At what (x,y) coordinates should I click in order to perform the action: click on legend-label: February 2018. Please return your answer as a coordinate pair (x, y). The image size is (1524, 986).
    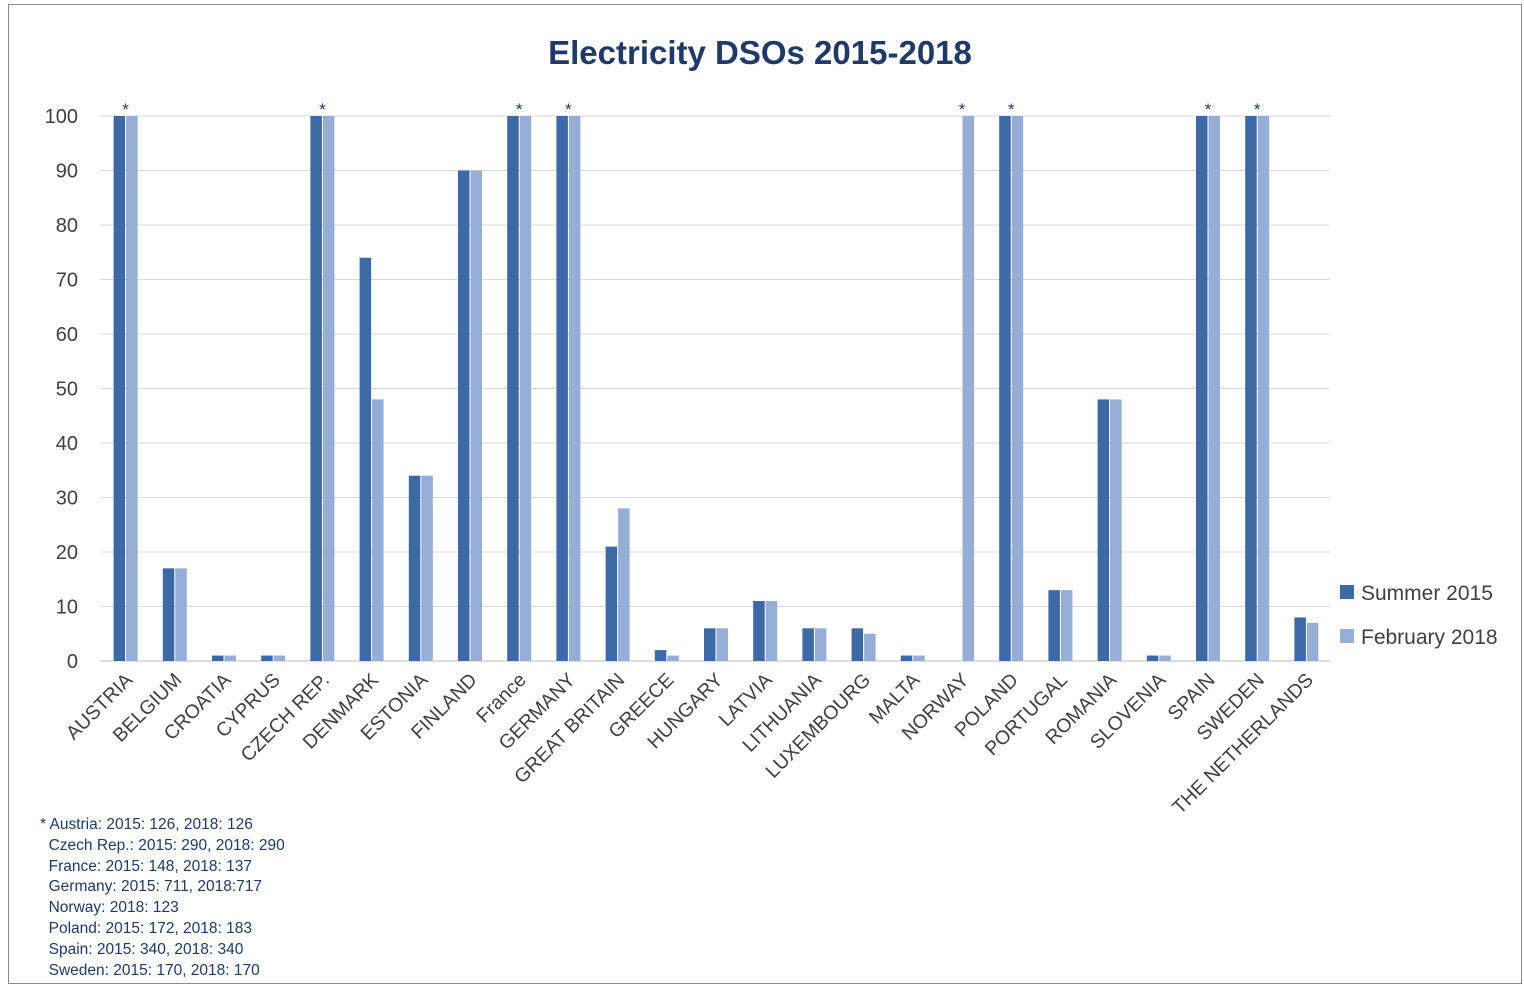
    Looking at the image, I should click on (1429, 637).